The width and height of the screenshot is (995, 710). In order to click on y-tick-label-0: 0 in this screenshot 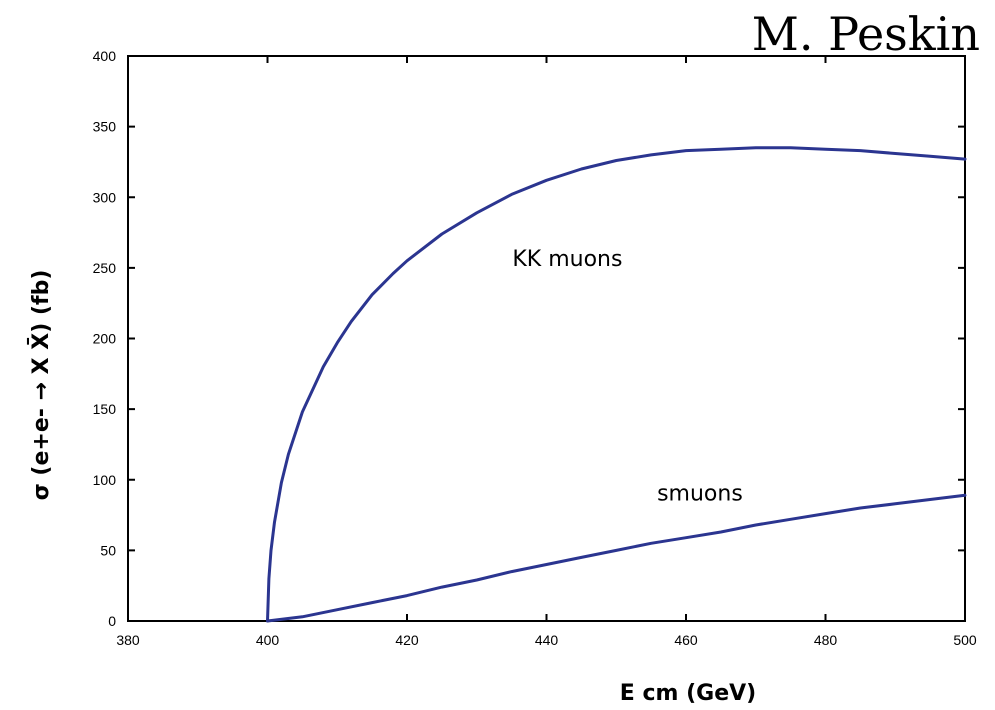, I will do `click(112, 621)`.